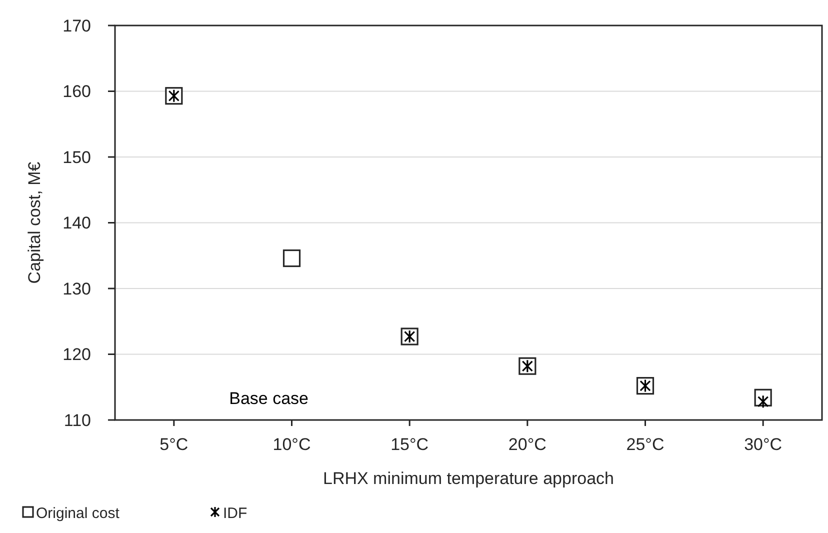 The height and width of the screenshot is (533, 828). Describe the element at coordinates (76, 223) in the screenshot. I see `y-tick-label: 140` at that location.